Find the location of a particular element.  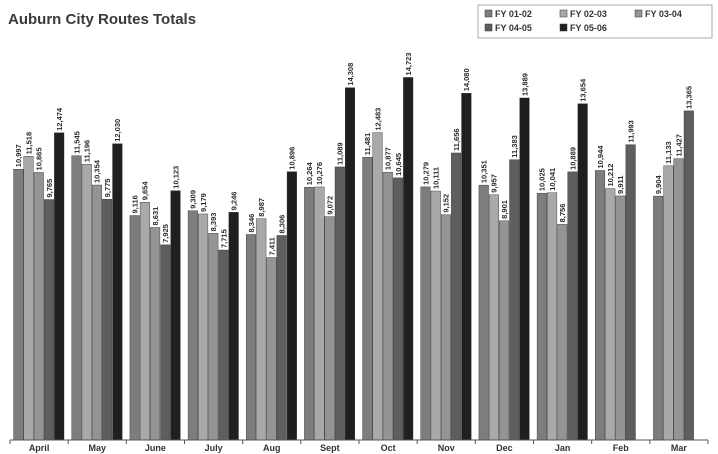

legend-label-fy-02-03: FY 02-03 is located at coordinates (588, 14).